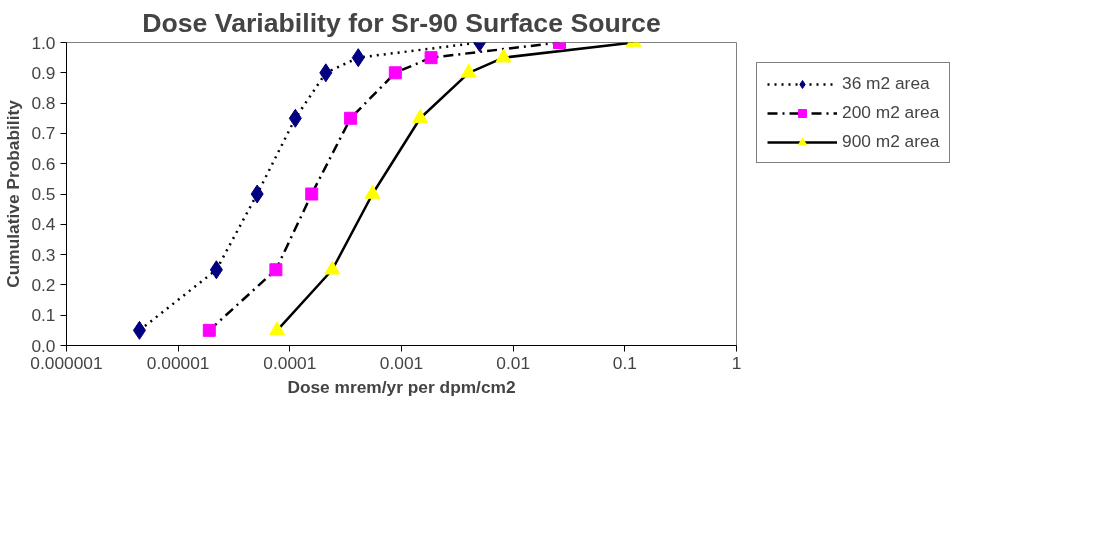 This screenshot has height=554, width=1101. I want to click on legend-label: 200 m2 area, so click(891, 112).